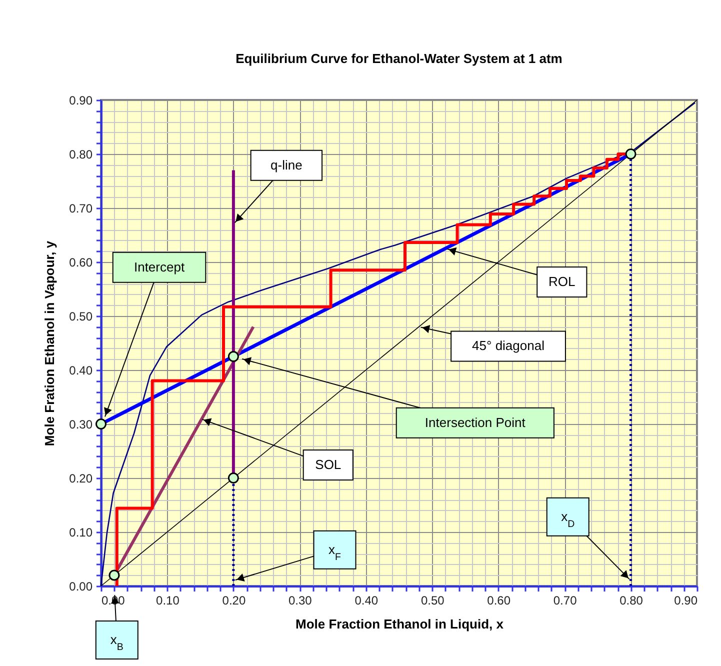 Image resolution: width=721 pixels, height=666 pixels. I want to click on x-tick-label: 0.50, so click(432, 601).